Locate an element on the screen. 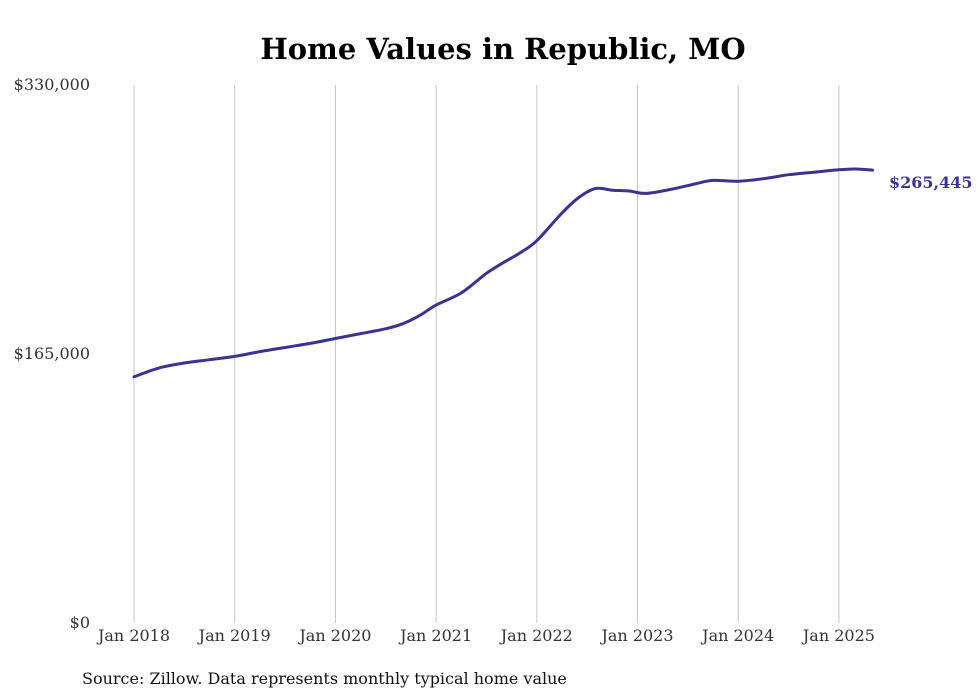 This screenshot has width=980, height=699. x-tick-label: Jan 2018 is located at coordinates (133, 635).